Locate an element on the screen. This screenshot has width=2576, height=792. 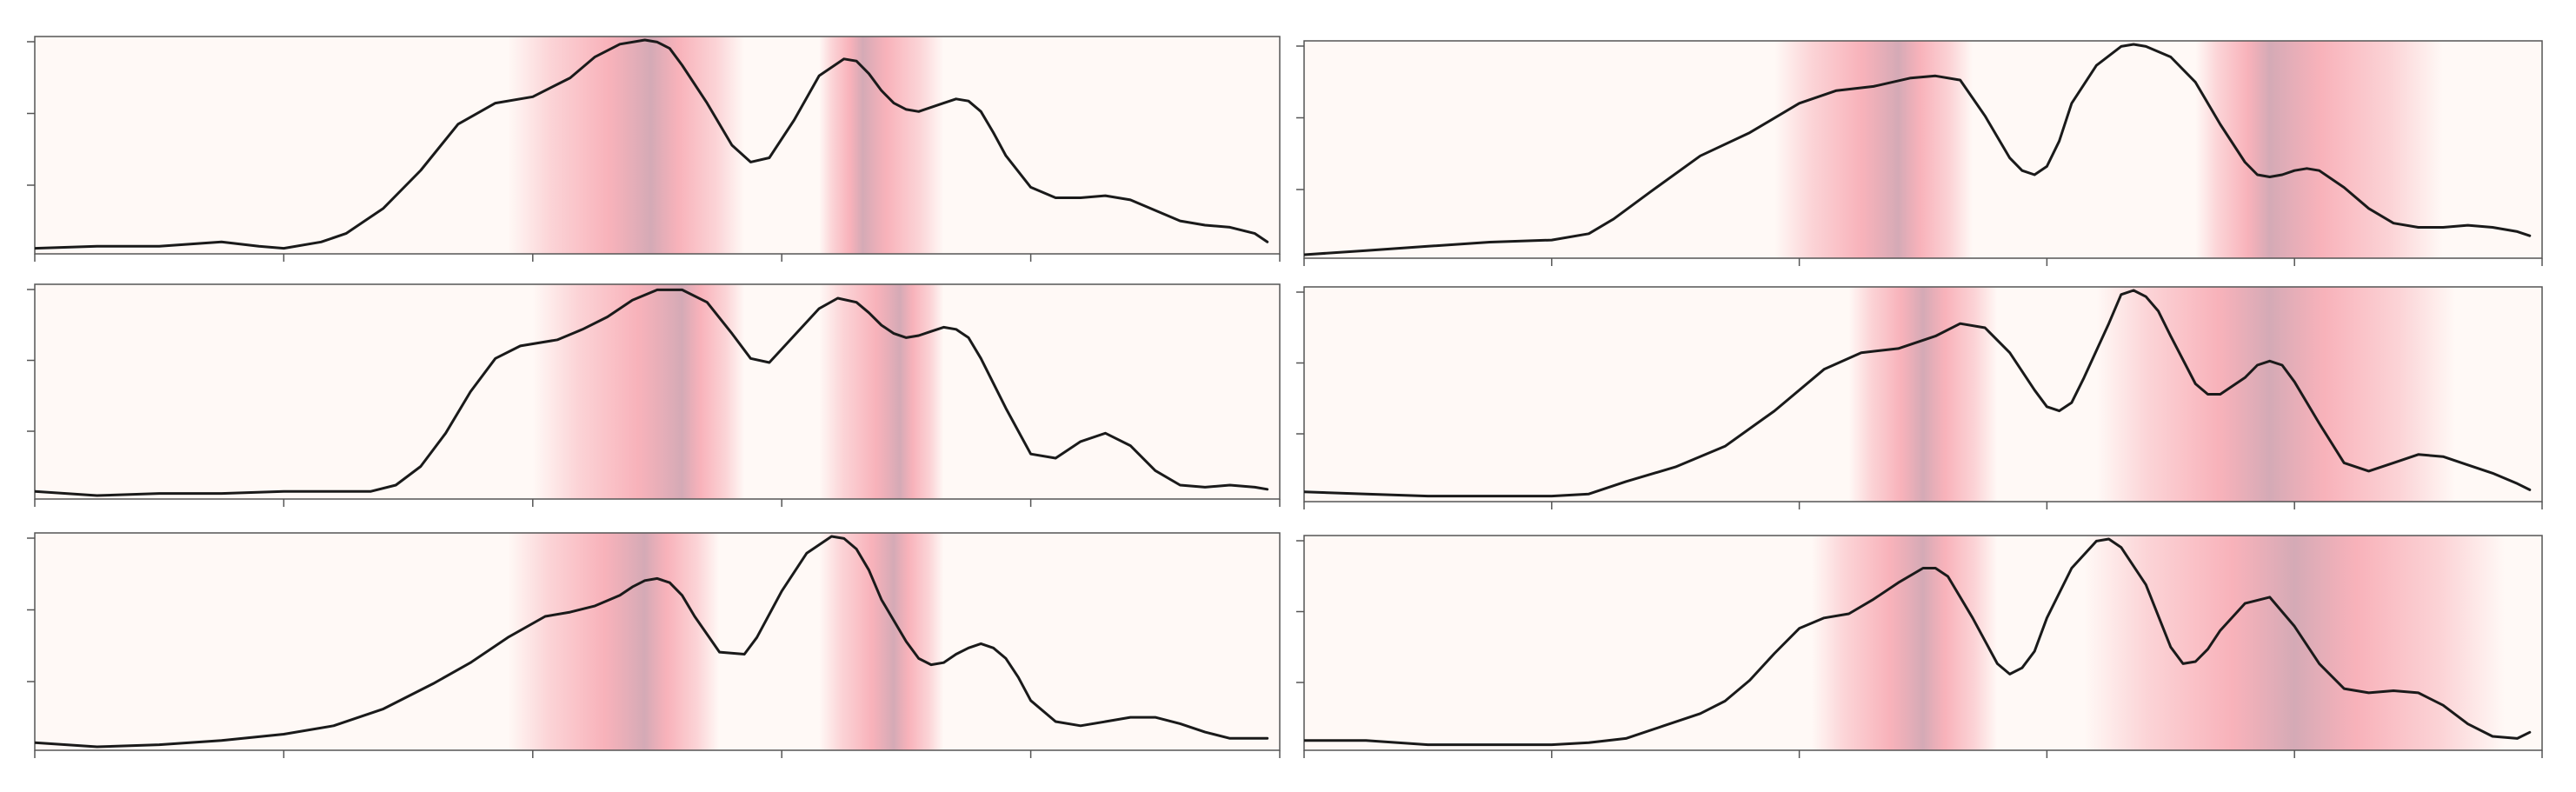
panel-top-right is located at coordinates (1919, 153).